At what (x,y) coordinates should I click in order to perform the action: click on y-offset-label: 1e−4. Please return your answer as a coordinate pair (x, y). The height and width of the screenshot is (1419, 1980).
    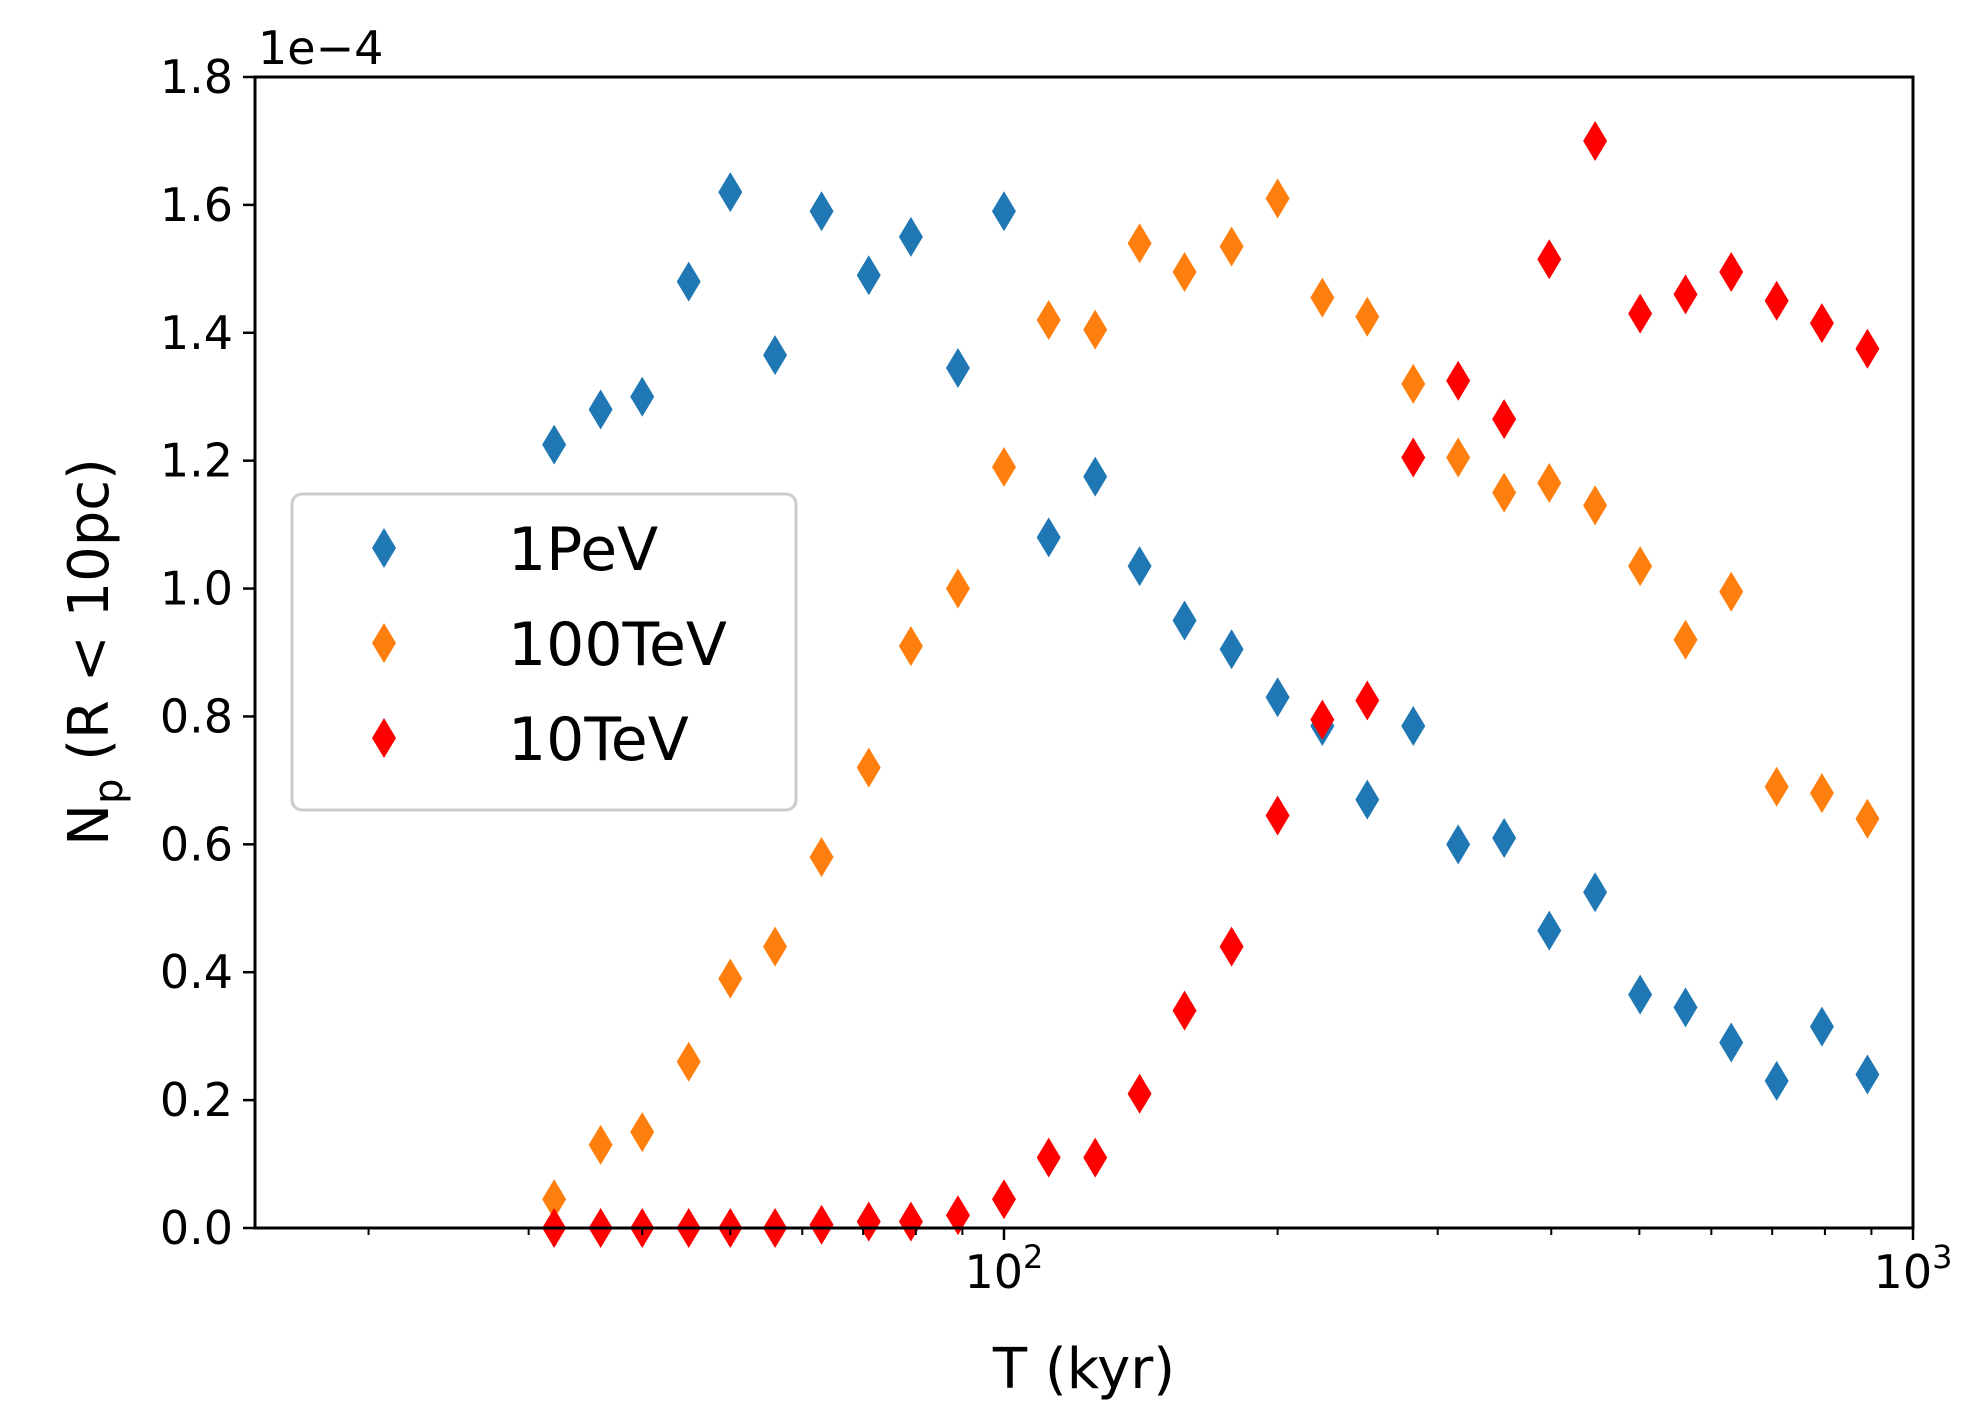
    Looking at the image, I should click on (320, 48).